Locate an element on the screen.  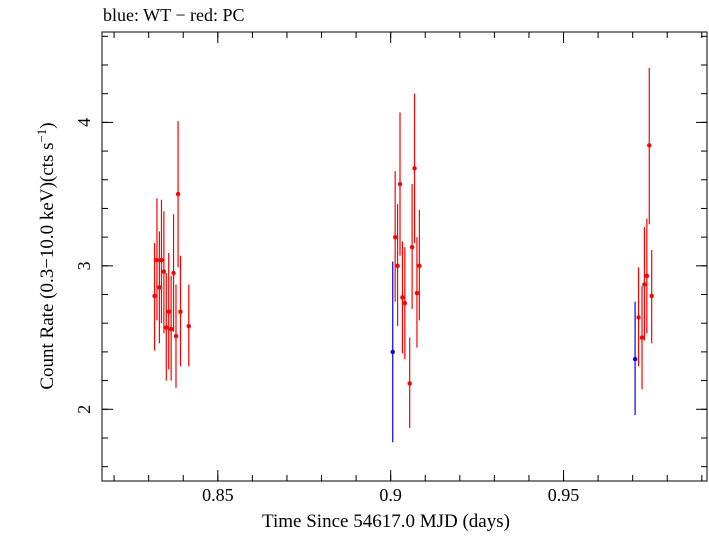
x-axis-label: Time Since 54617.0 MJD (days) is located at coordinates (386, 521).